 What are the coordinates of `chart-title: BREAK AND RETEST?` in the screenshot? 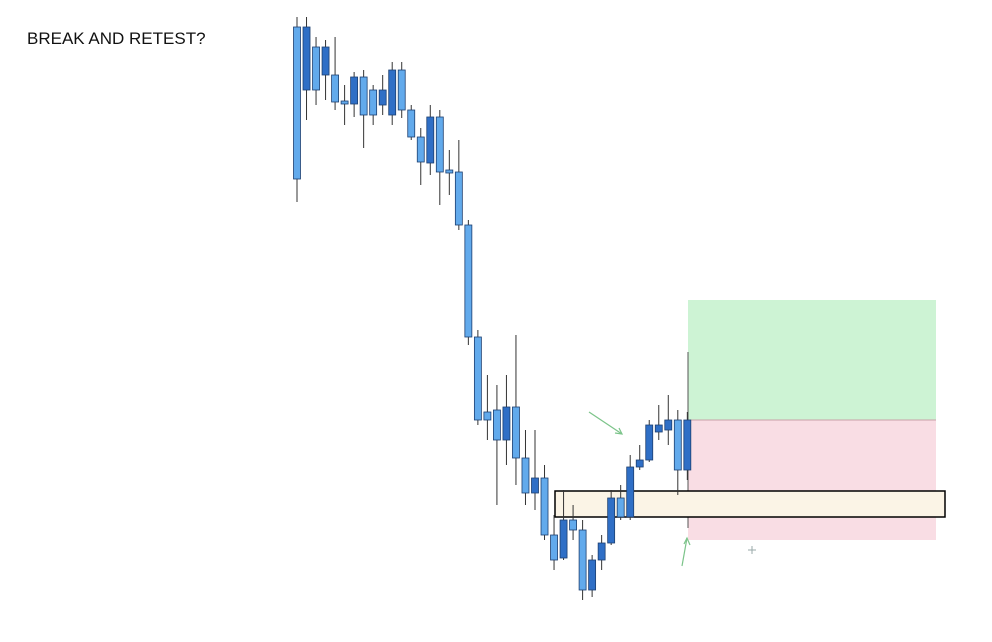 It's located at (116, 38).